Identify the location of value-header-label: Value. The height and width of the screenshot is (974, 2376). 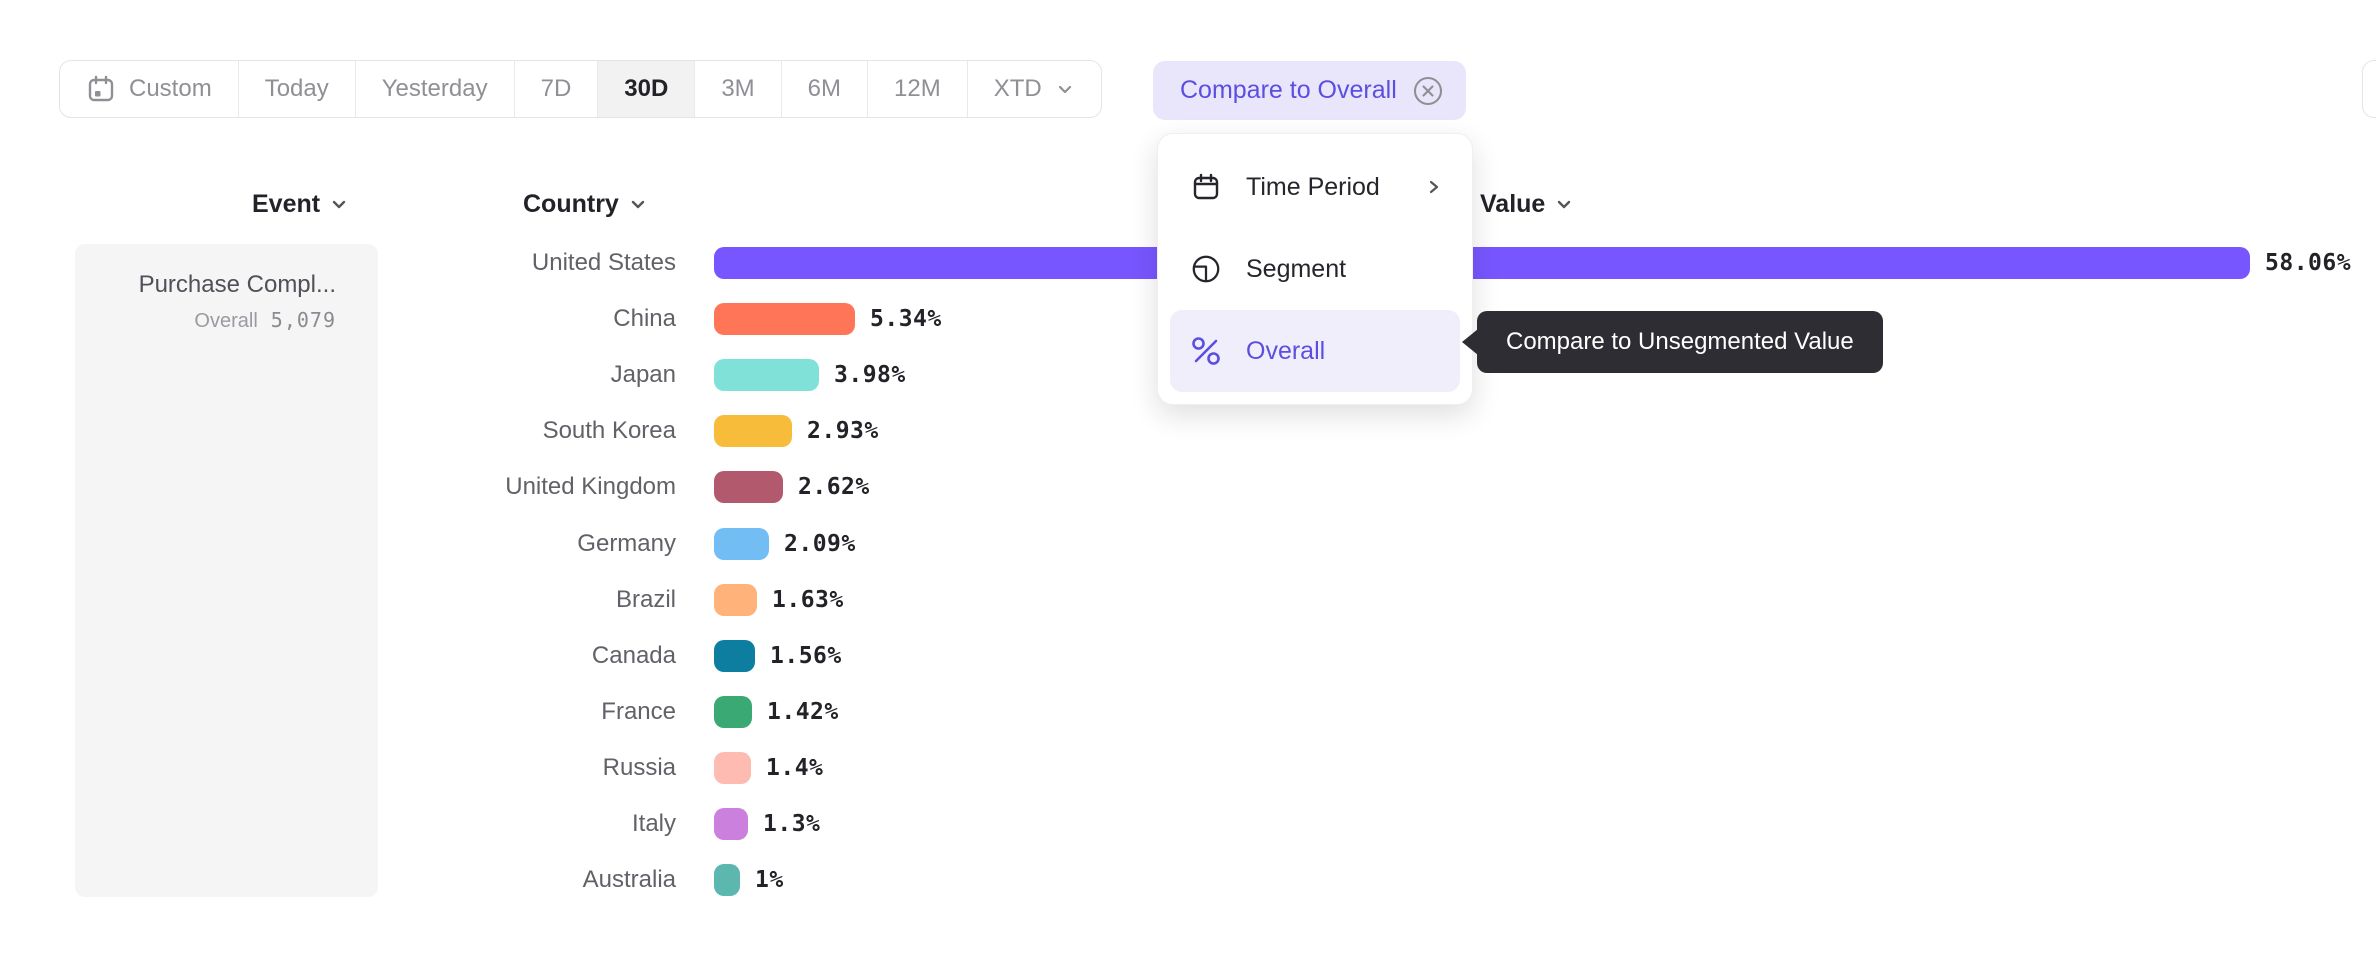
(1513, 203).